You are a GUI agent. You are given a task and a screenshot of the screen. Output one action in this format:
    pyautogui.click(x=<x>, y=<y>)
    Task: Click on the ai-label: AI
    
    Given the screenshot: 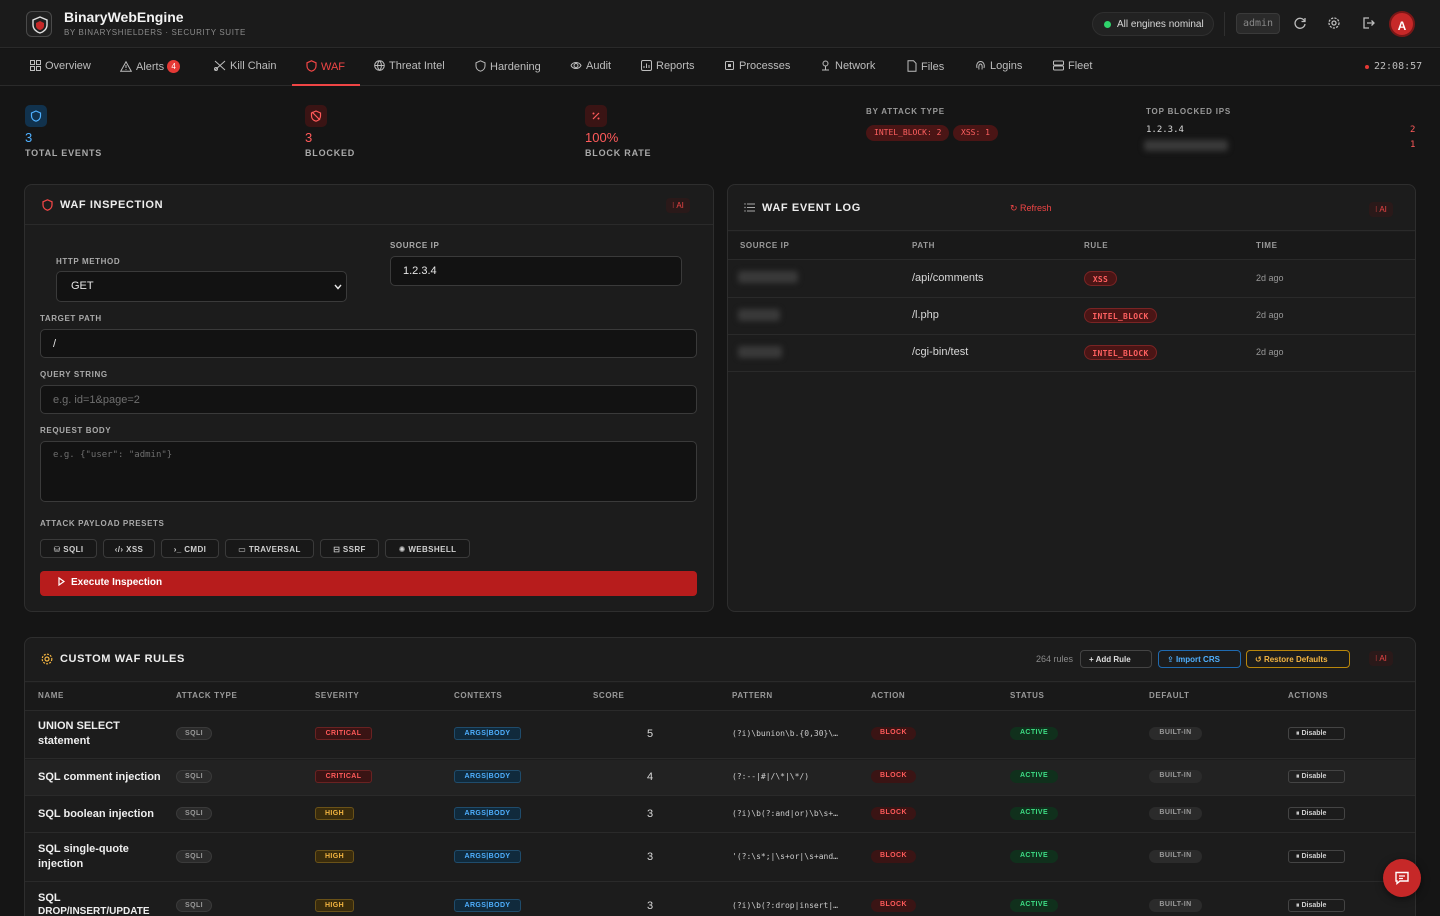 What is the action you would take?
    pyautogui.click(x=680, y=205)
    